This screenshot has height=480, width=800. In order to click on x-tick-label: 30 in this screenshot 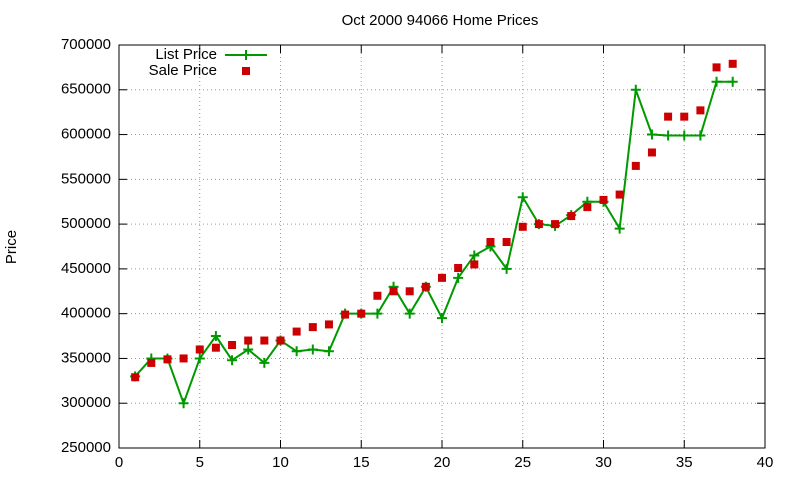, I will do `click(603, 462)`.